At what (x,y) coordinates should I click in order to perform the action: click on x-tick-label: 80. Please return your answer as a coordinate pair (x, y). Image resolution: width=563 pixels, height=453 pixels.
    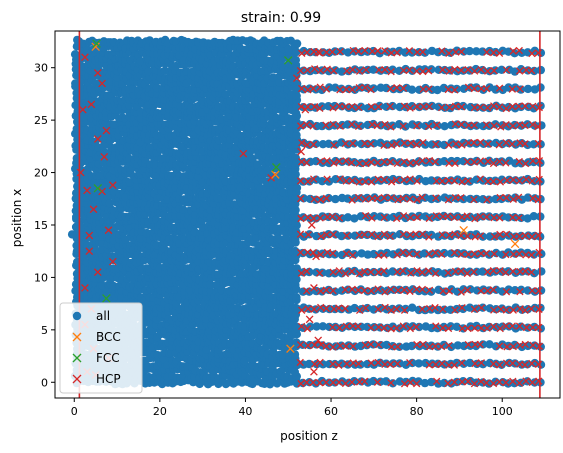
    Looking at the image, I should click on (417, 411).